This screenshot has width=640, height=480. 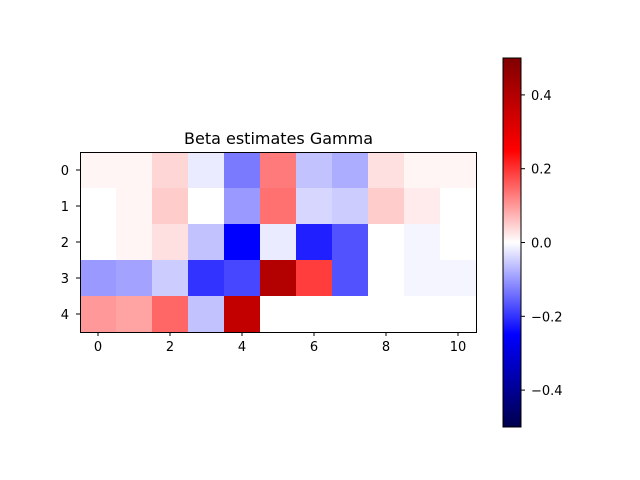 What do you see at coordinates (65, 315) in the screenshot?
I see `y-tick-label: 4` at bounding box center [65, 315].